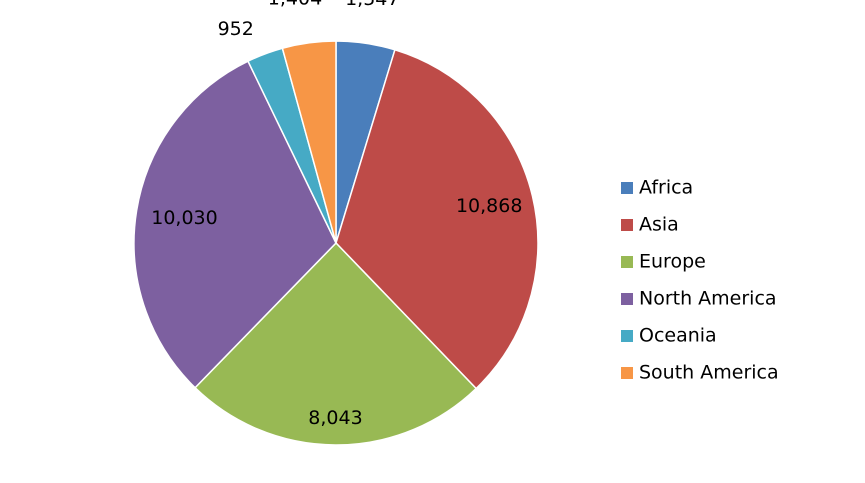  What do you see at coordinates (372, 5) in the screenshot?
I see `data-label-africa: 1,547` at bounding box center [372, 5].